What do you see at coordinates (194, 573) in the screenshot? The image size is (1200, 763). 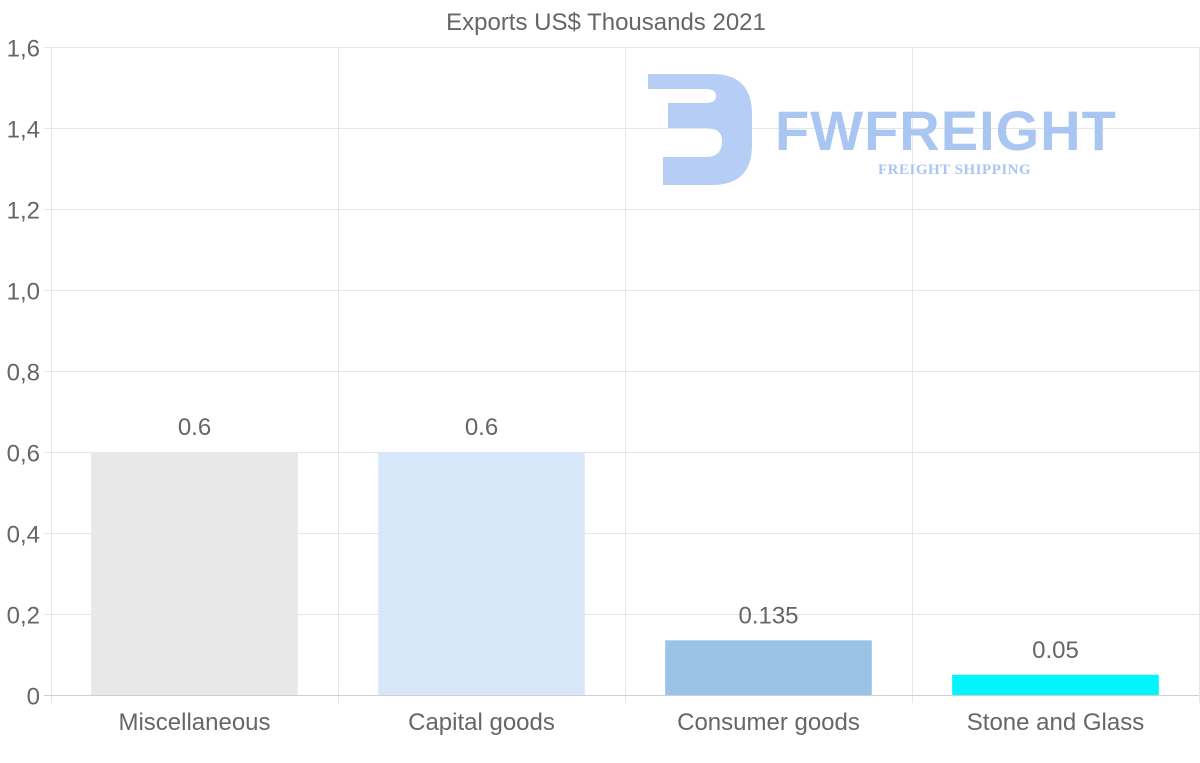 I see `bar-miscellaneous` at bounding box center [194, 573].